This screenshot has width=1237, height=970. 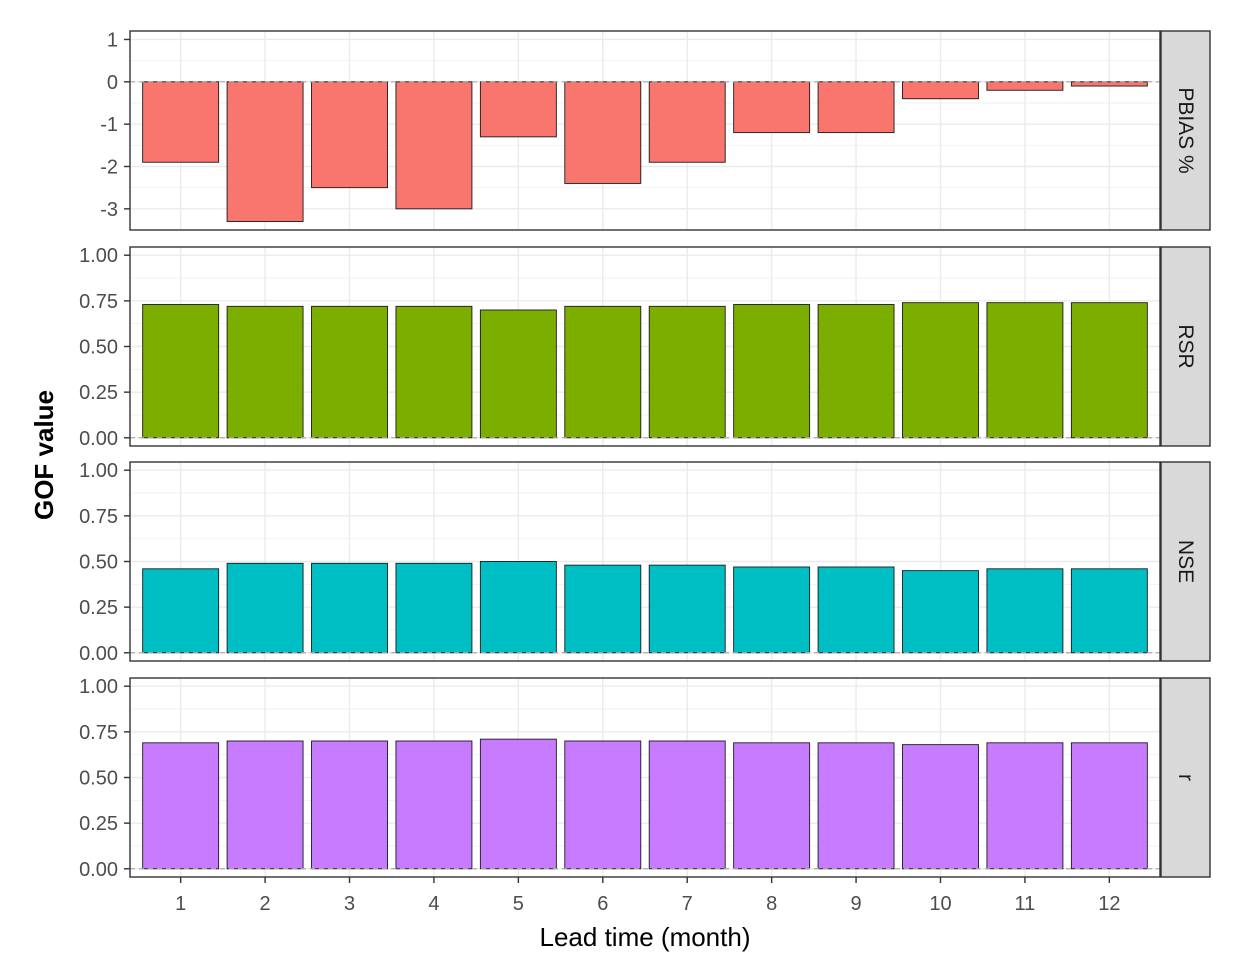 What do you see at coordinates (518, 904) in the screenshot?
I see `x-tick-label: 5` at bounding box center [518, 904].